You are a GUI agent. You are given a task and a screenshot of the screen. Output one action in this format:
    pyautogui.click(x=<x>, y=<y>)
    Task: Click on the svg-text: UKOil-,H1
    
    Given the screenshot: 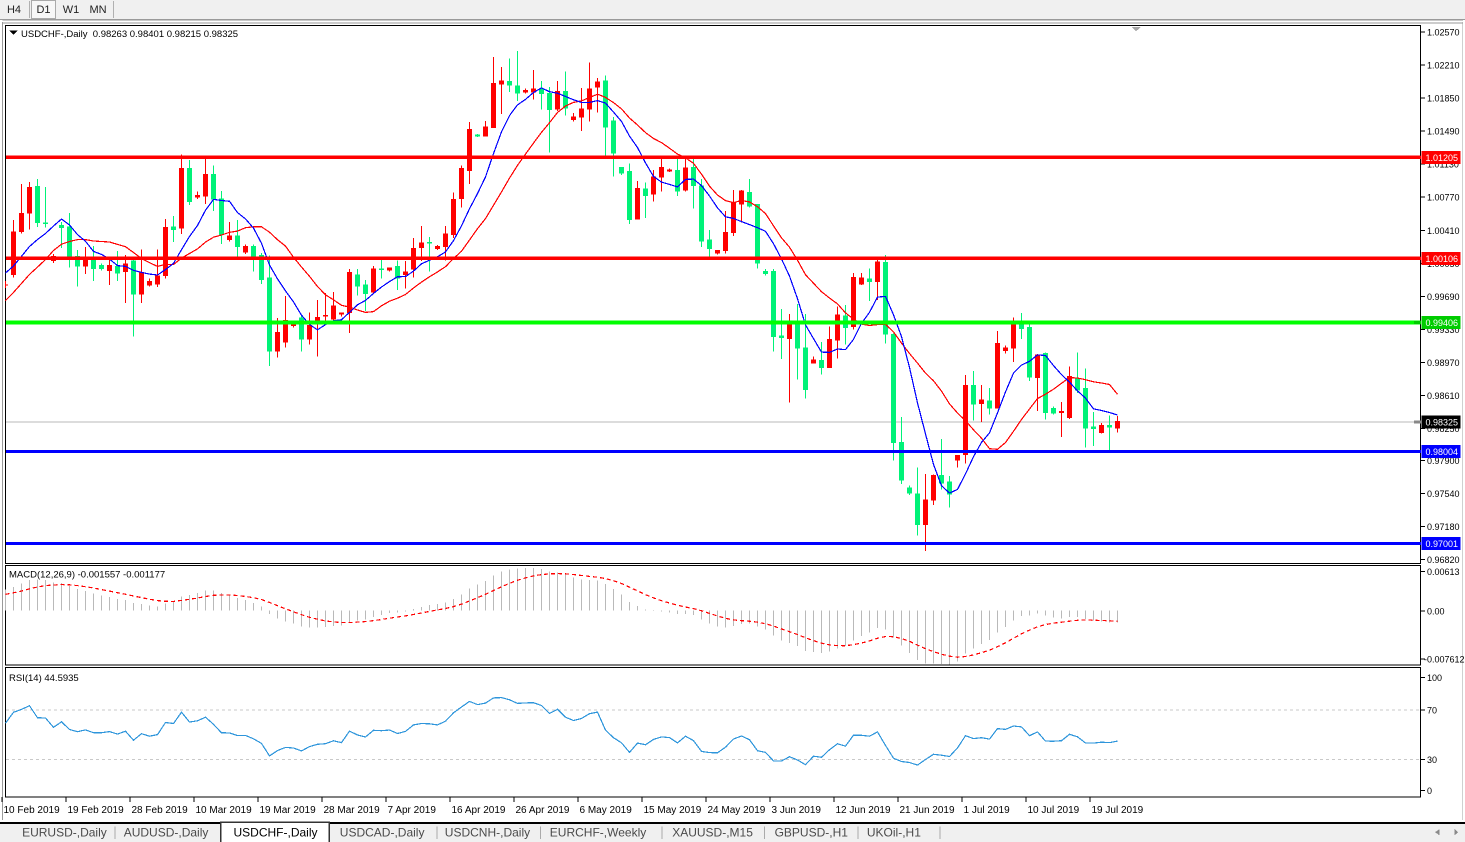 What is the action you would take?
    pyautogui.click(x=894, y=833)
    